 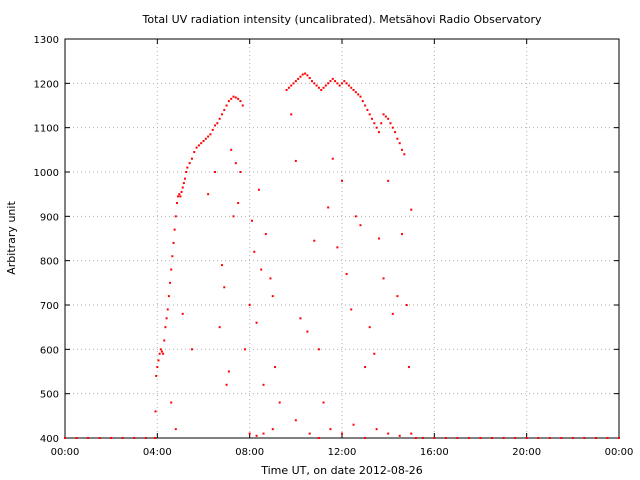 I want to click on x-tick-label: 12:00, so click(x=342, y=452).